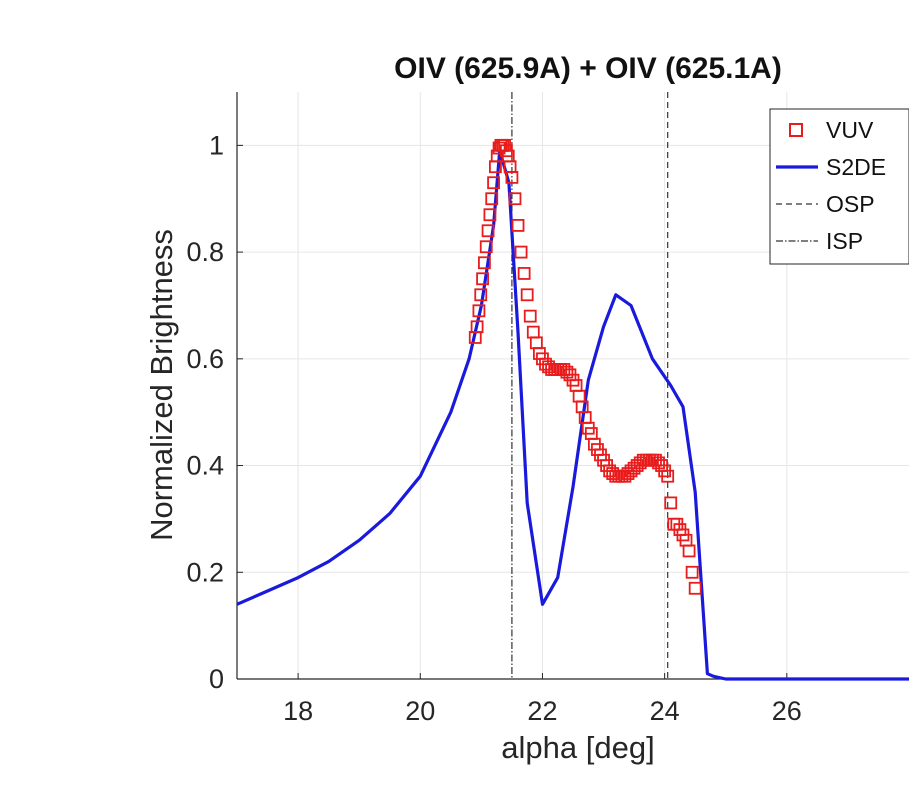  What do you see at coordinates (205, 572) in the screenshot?
I see `y-tick-label: 0.2` at bounding box center [205, 572].